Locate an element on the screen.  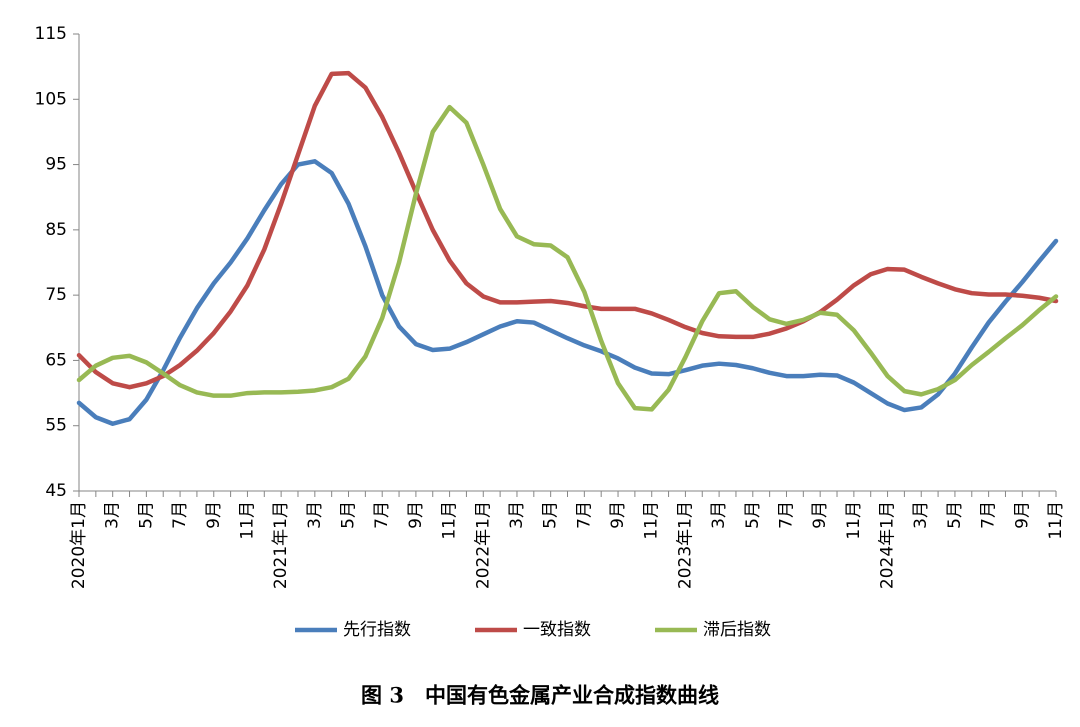
x-tick-label: 2022年1月 is located at coordinates (483, 545).